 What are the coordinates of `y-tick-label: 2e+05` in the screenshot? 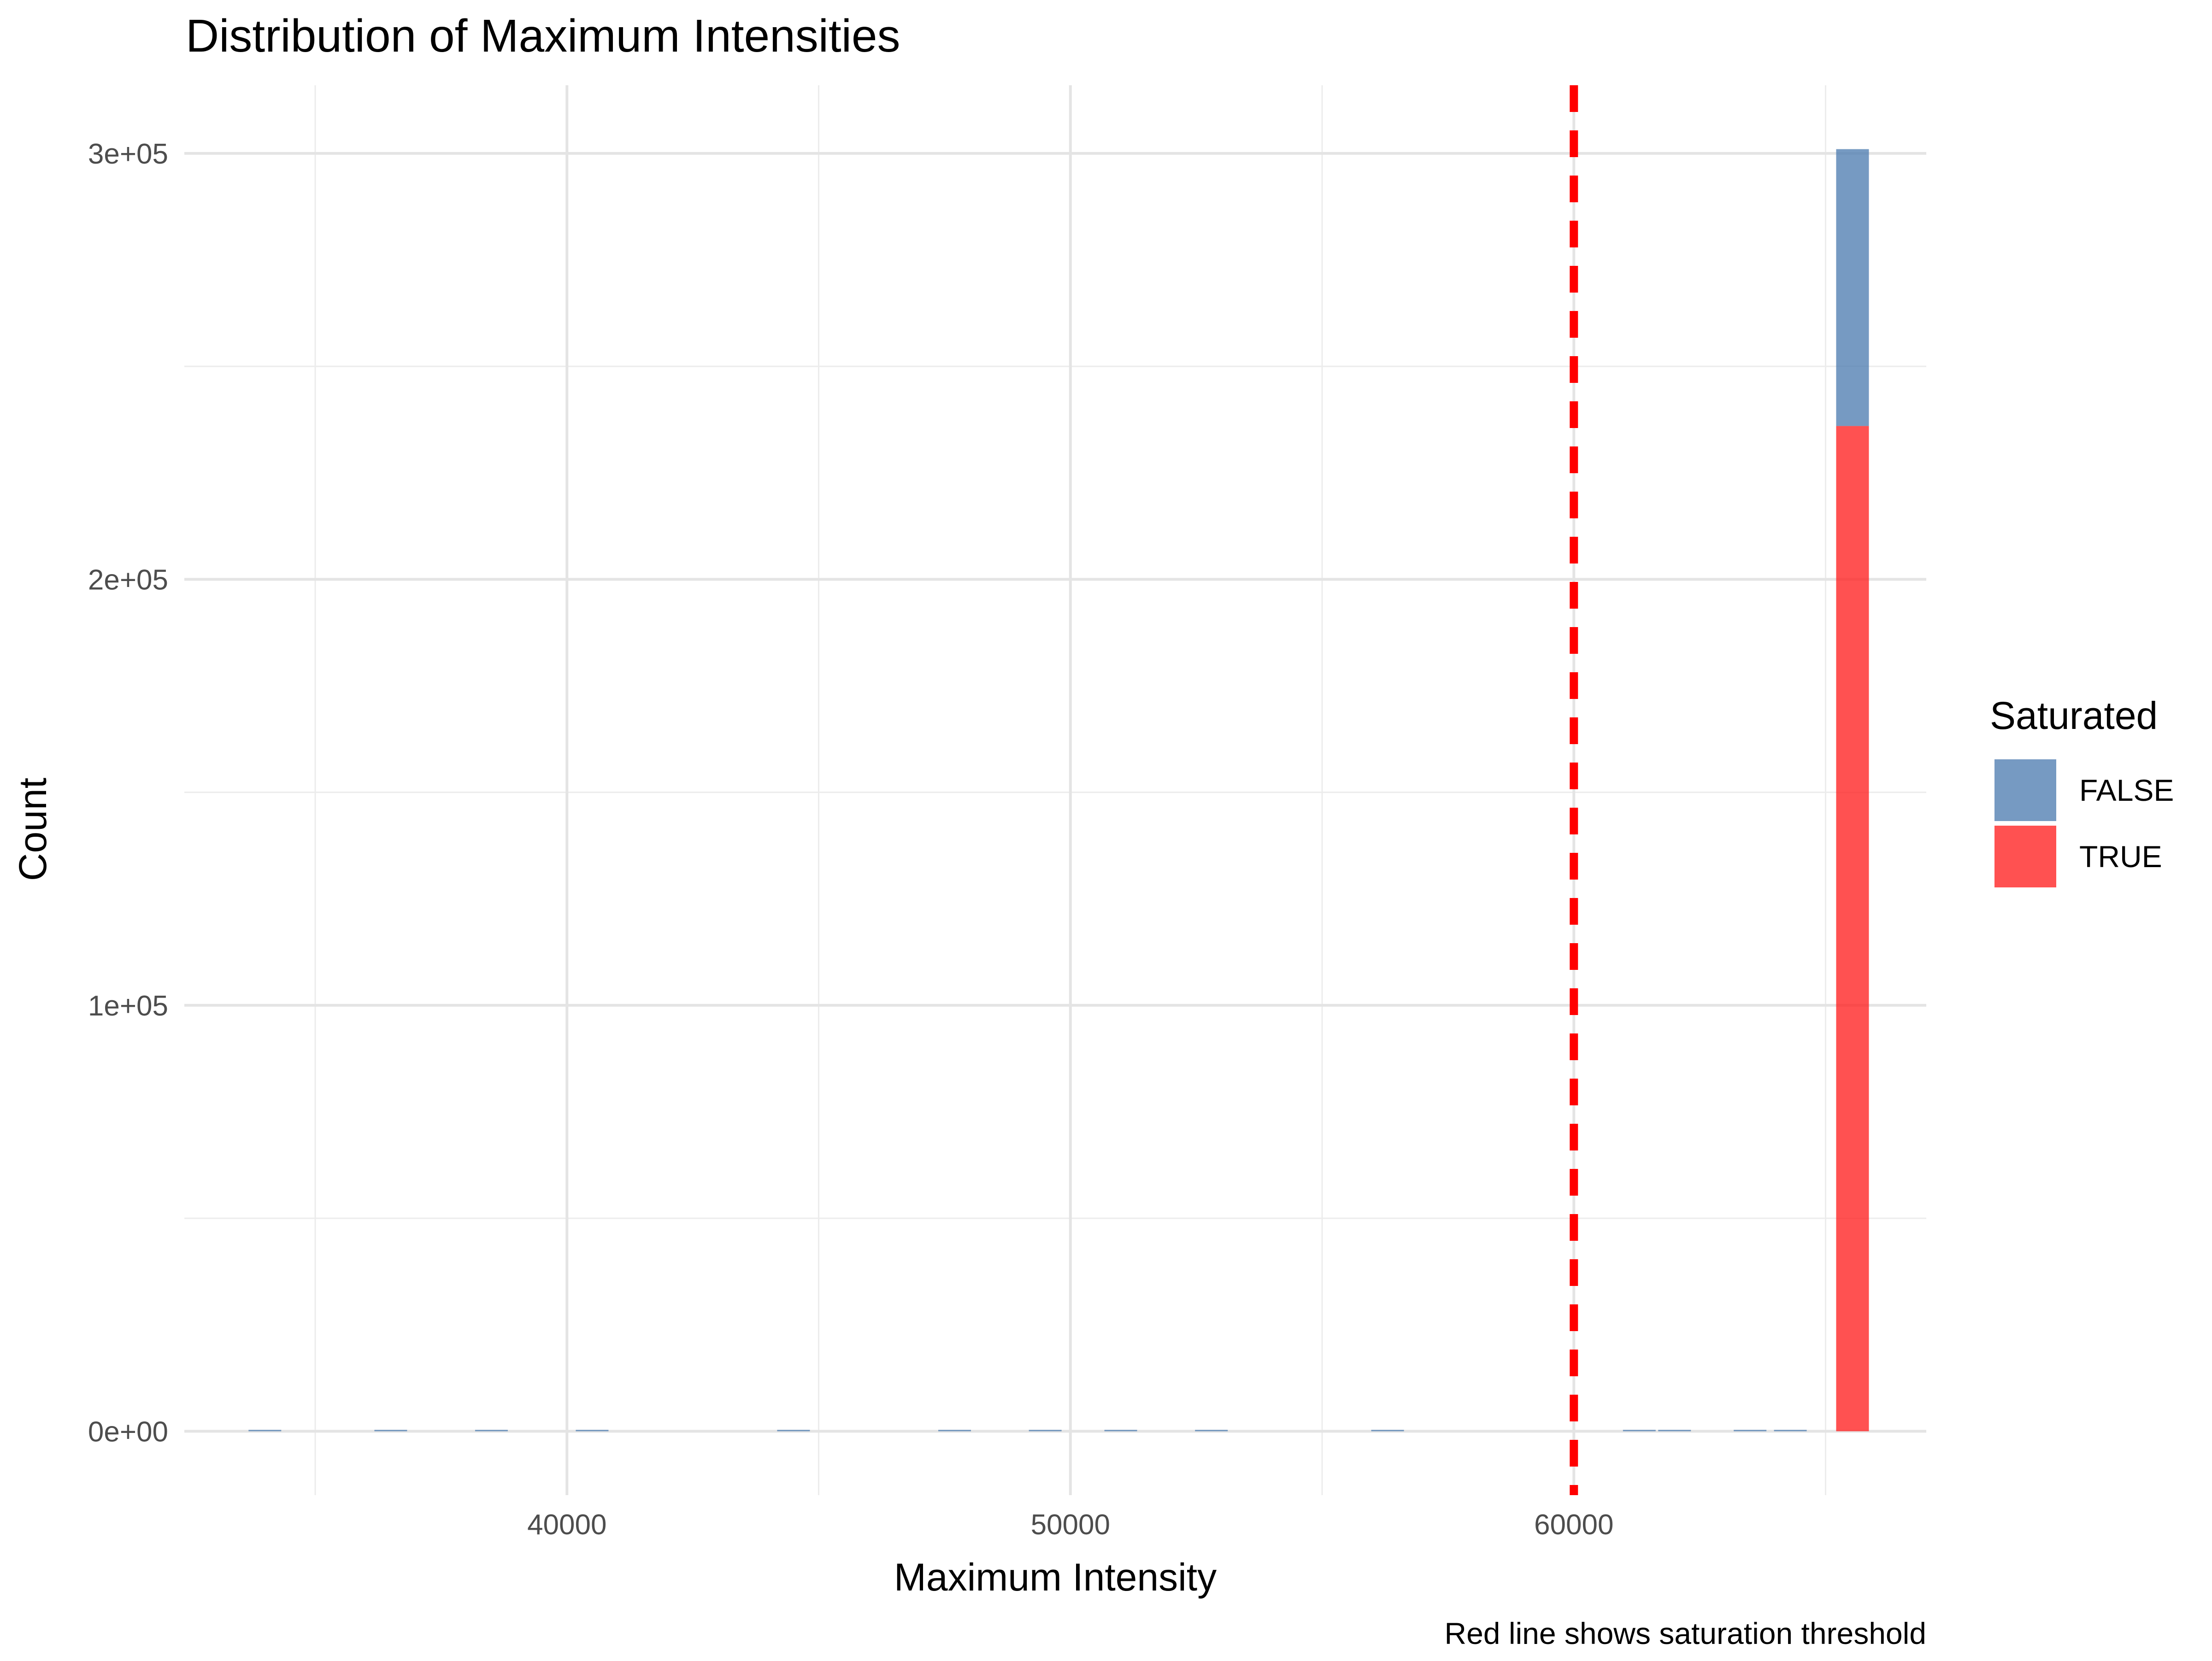 It's located at (128, 580).